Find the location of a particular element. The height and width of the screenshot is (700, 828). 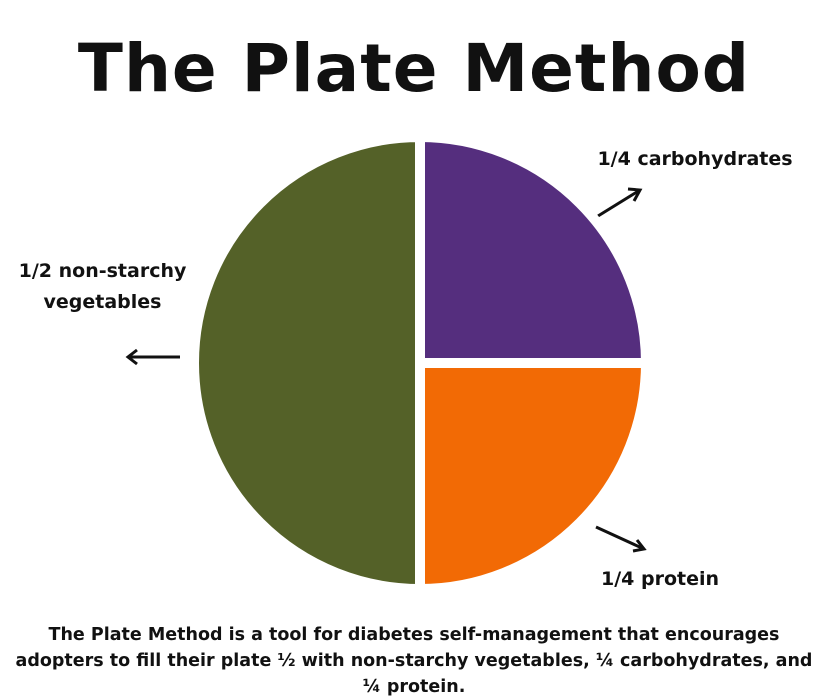

chart-title: The Plate Method is located at coordinates (414, 68).